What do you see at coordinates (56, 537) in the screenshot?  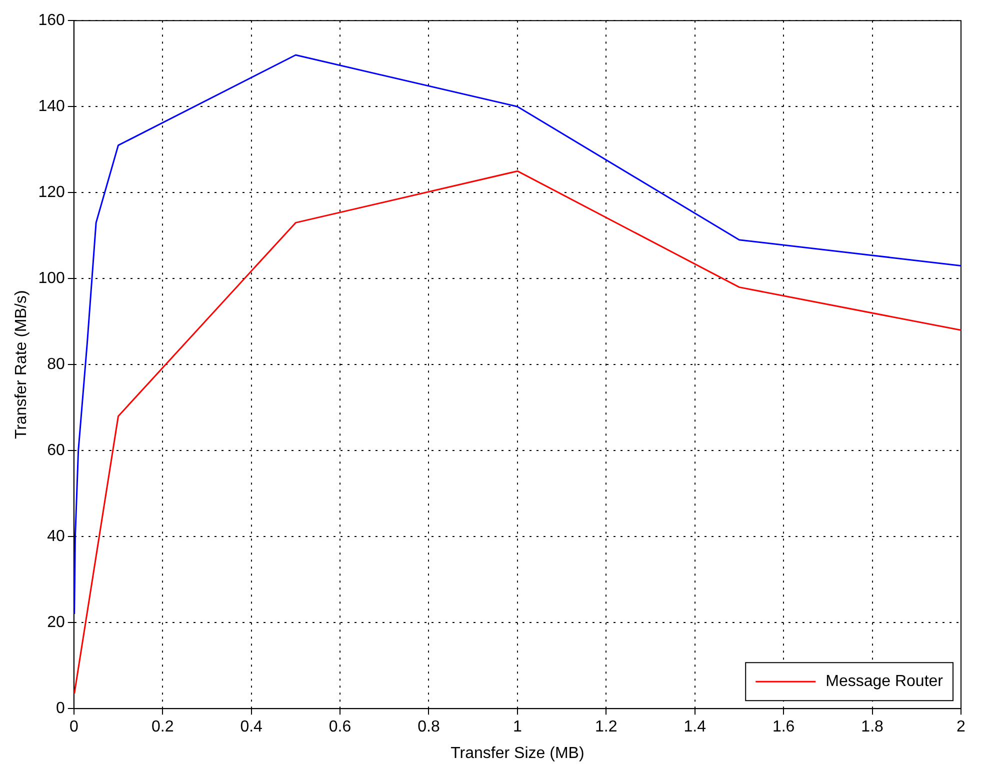 I see `y-tick-label: 40` at bounding box center [56, 537].